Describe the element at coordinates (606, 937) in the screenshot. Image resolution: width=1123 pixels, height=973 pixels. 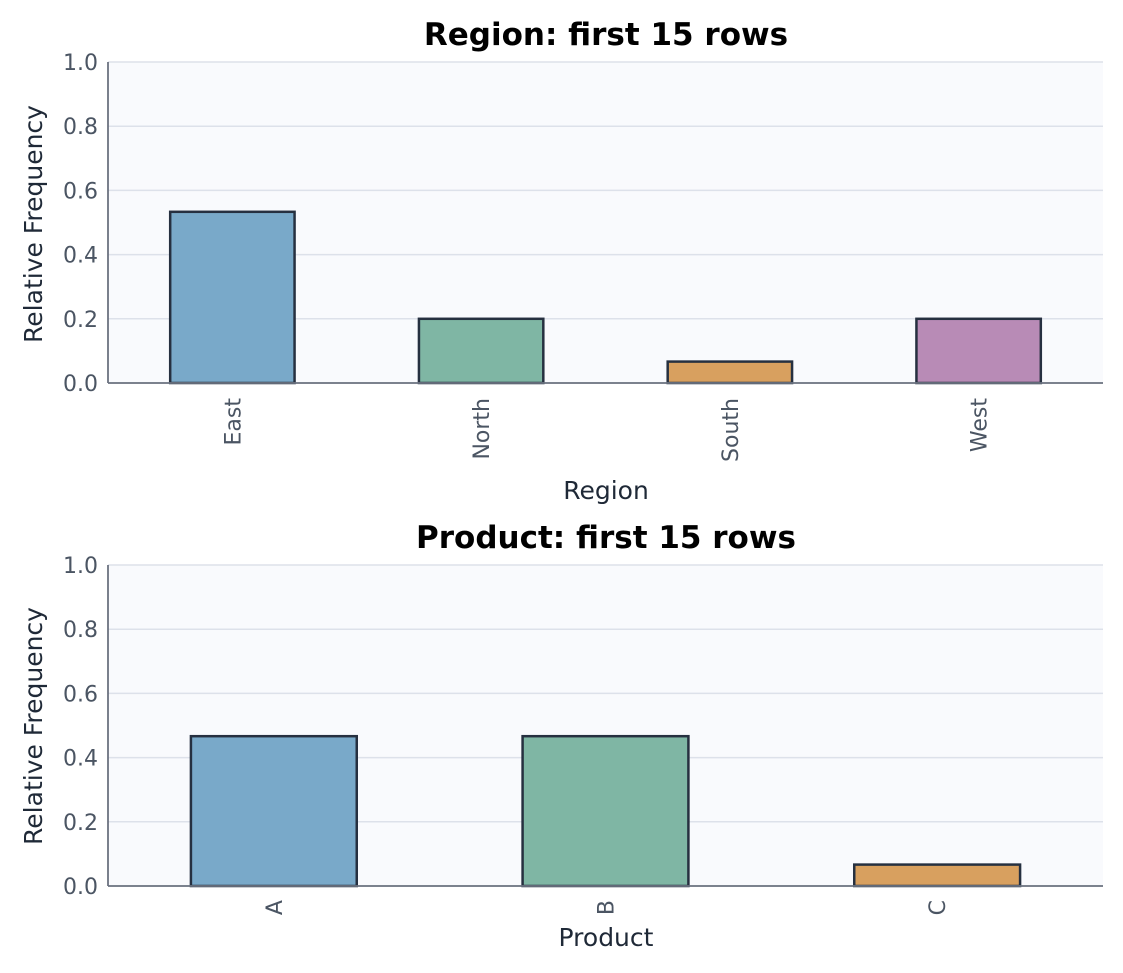
I see `product-chart-xlabel: Product` at that location.